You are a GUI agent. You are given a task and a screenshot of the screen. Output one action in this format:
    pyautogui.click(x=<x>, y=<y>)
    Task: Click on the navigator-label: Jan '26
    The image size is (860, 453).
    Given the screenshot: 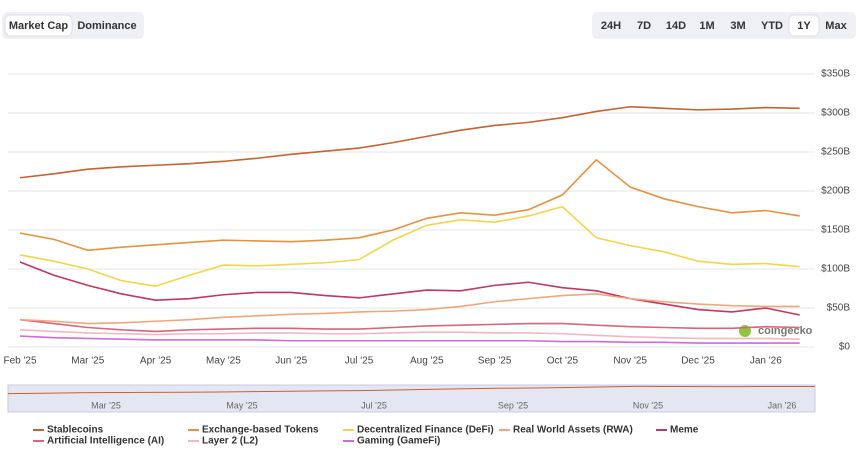 What is the action you would take?
    pyautogui.click(x=782, y=405)
    